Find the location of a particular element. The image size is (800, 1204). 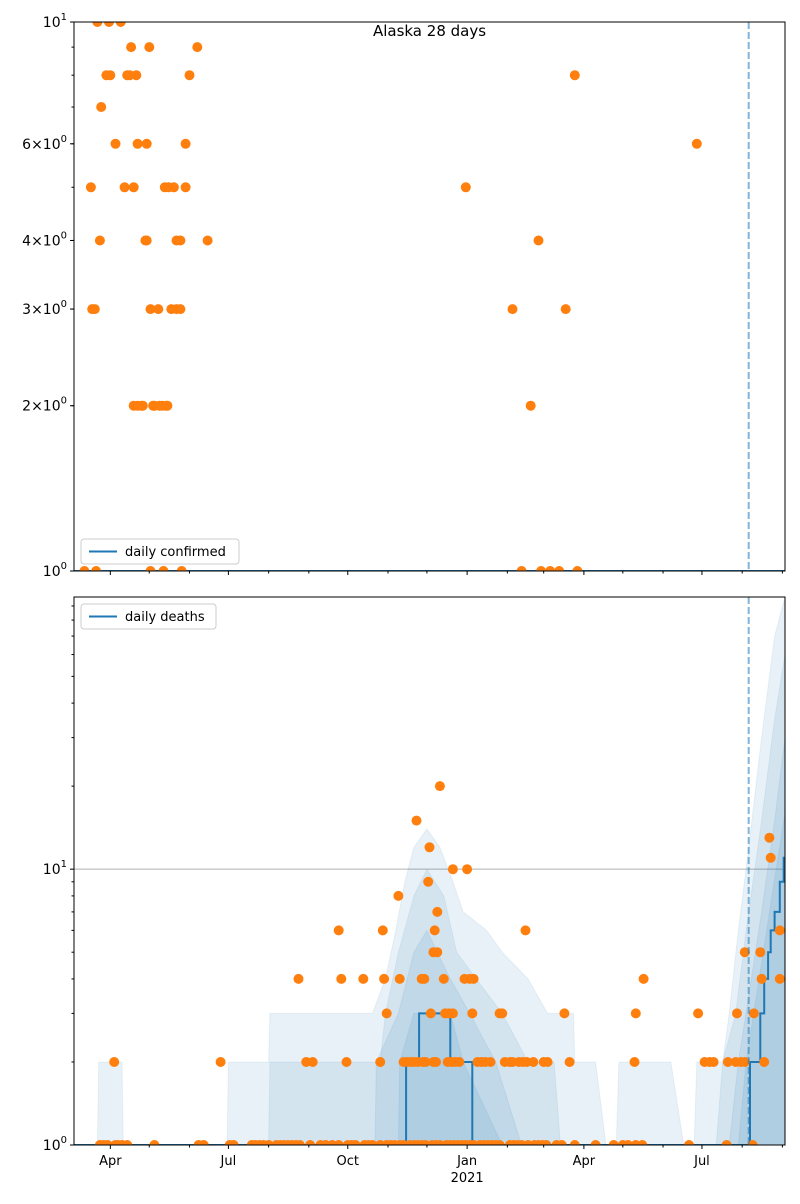

legend-label: daily deaths is located at coordinates (165, 617).